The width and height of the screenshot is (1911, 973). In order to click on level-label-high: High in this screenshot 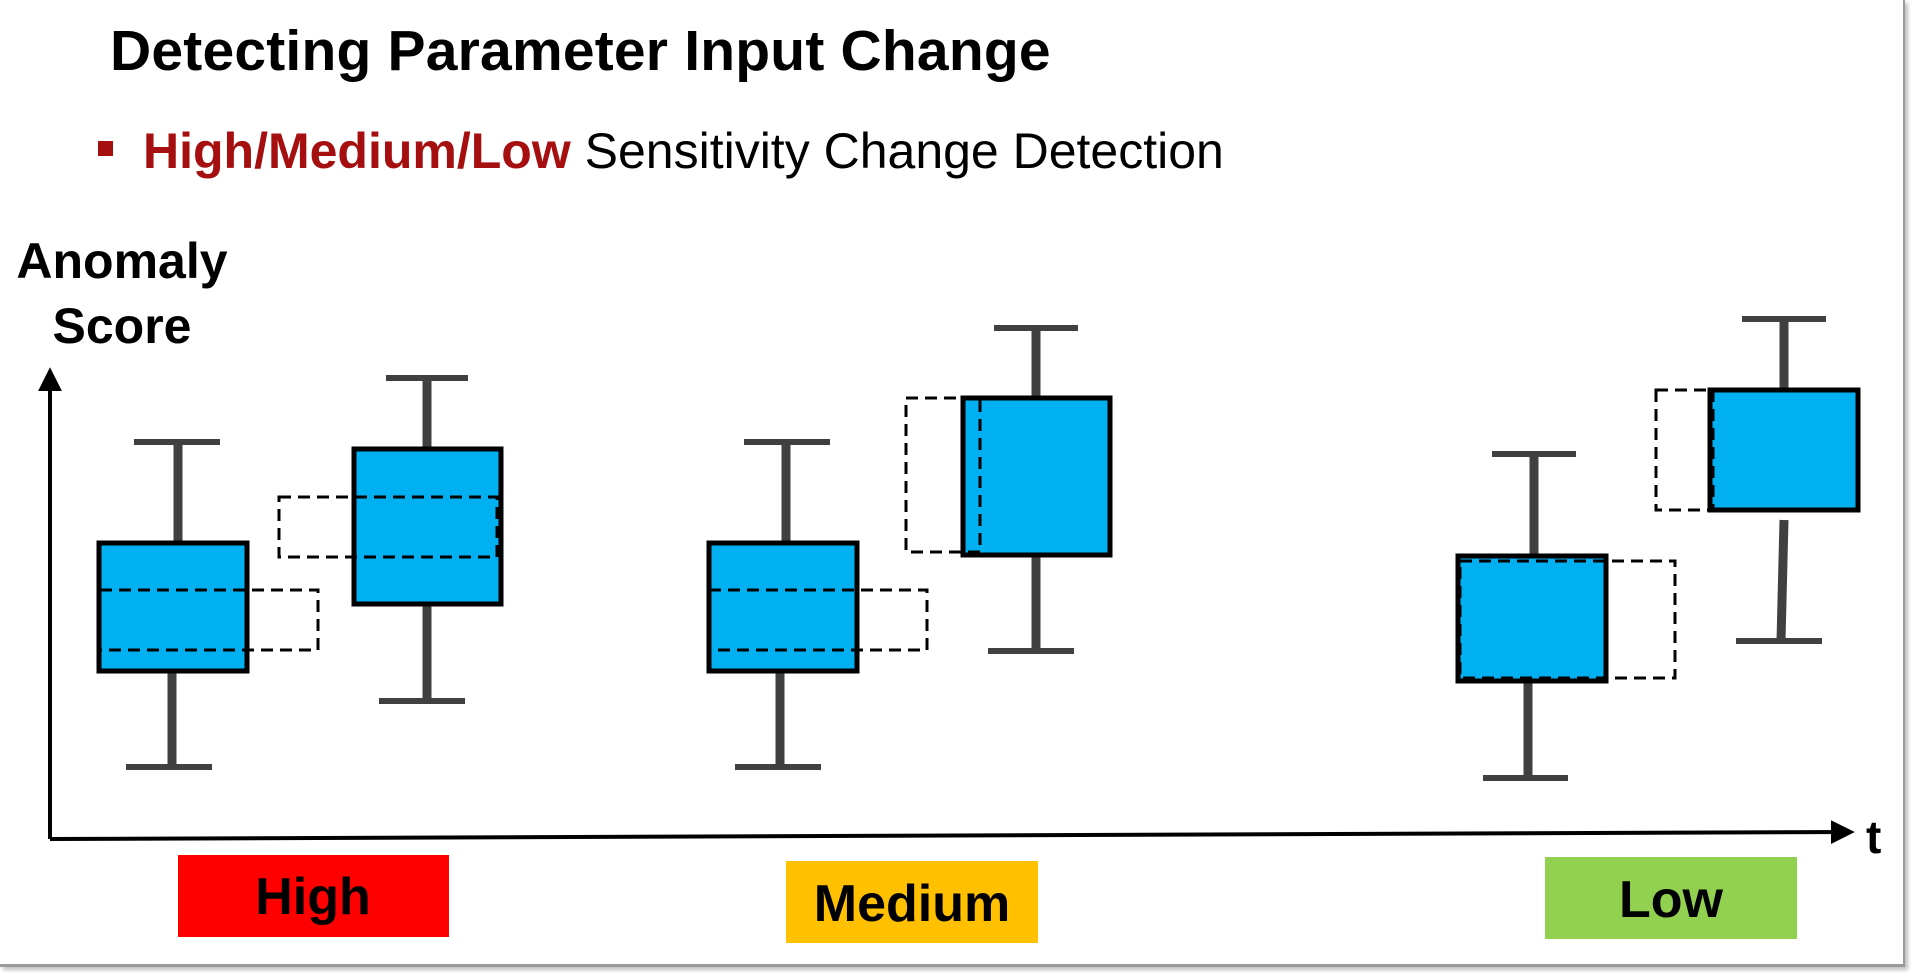, I will do `click(313, 896)`.